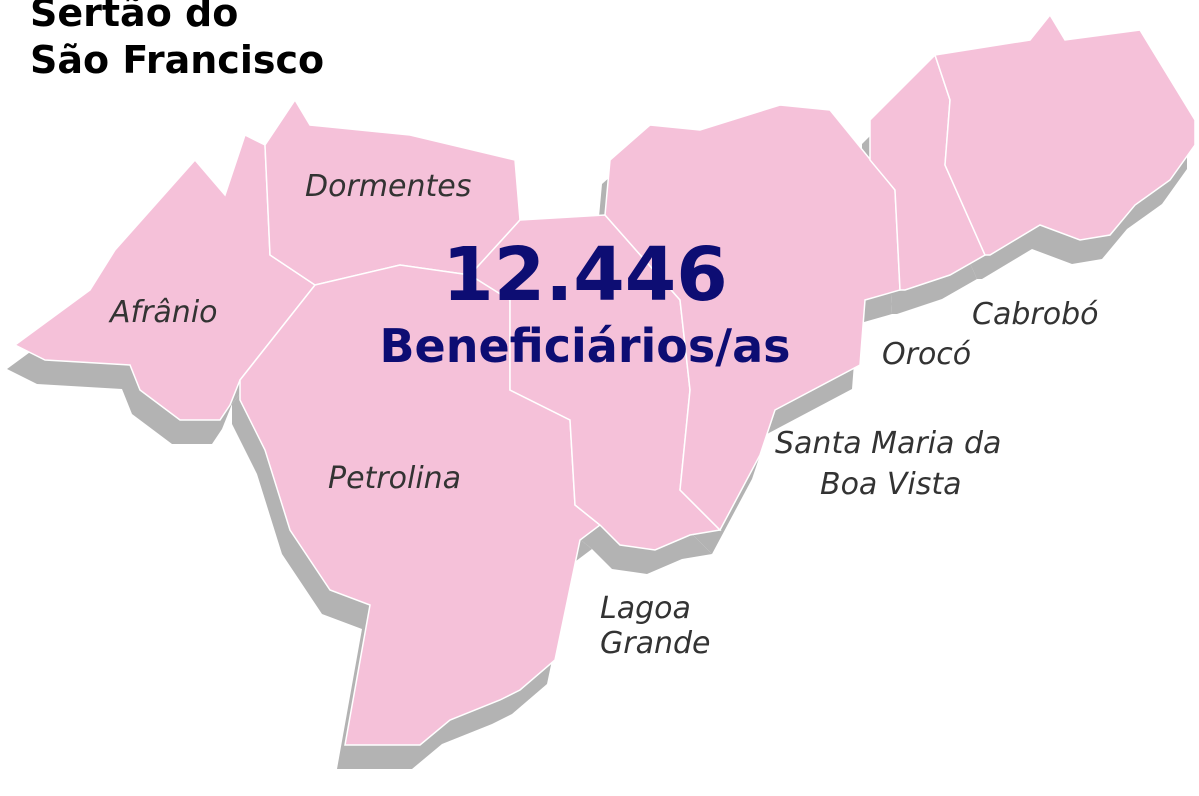 The width and height of the screenshot is (1199, 796). What do you see at coordinates (888, 443) in the screenshot?
I see `region-label: Santa Maria da` at bounding box center [888, 443].